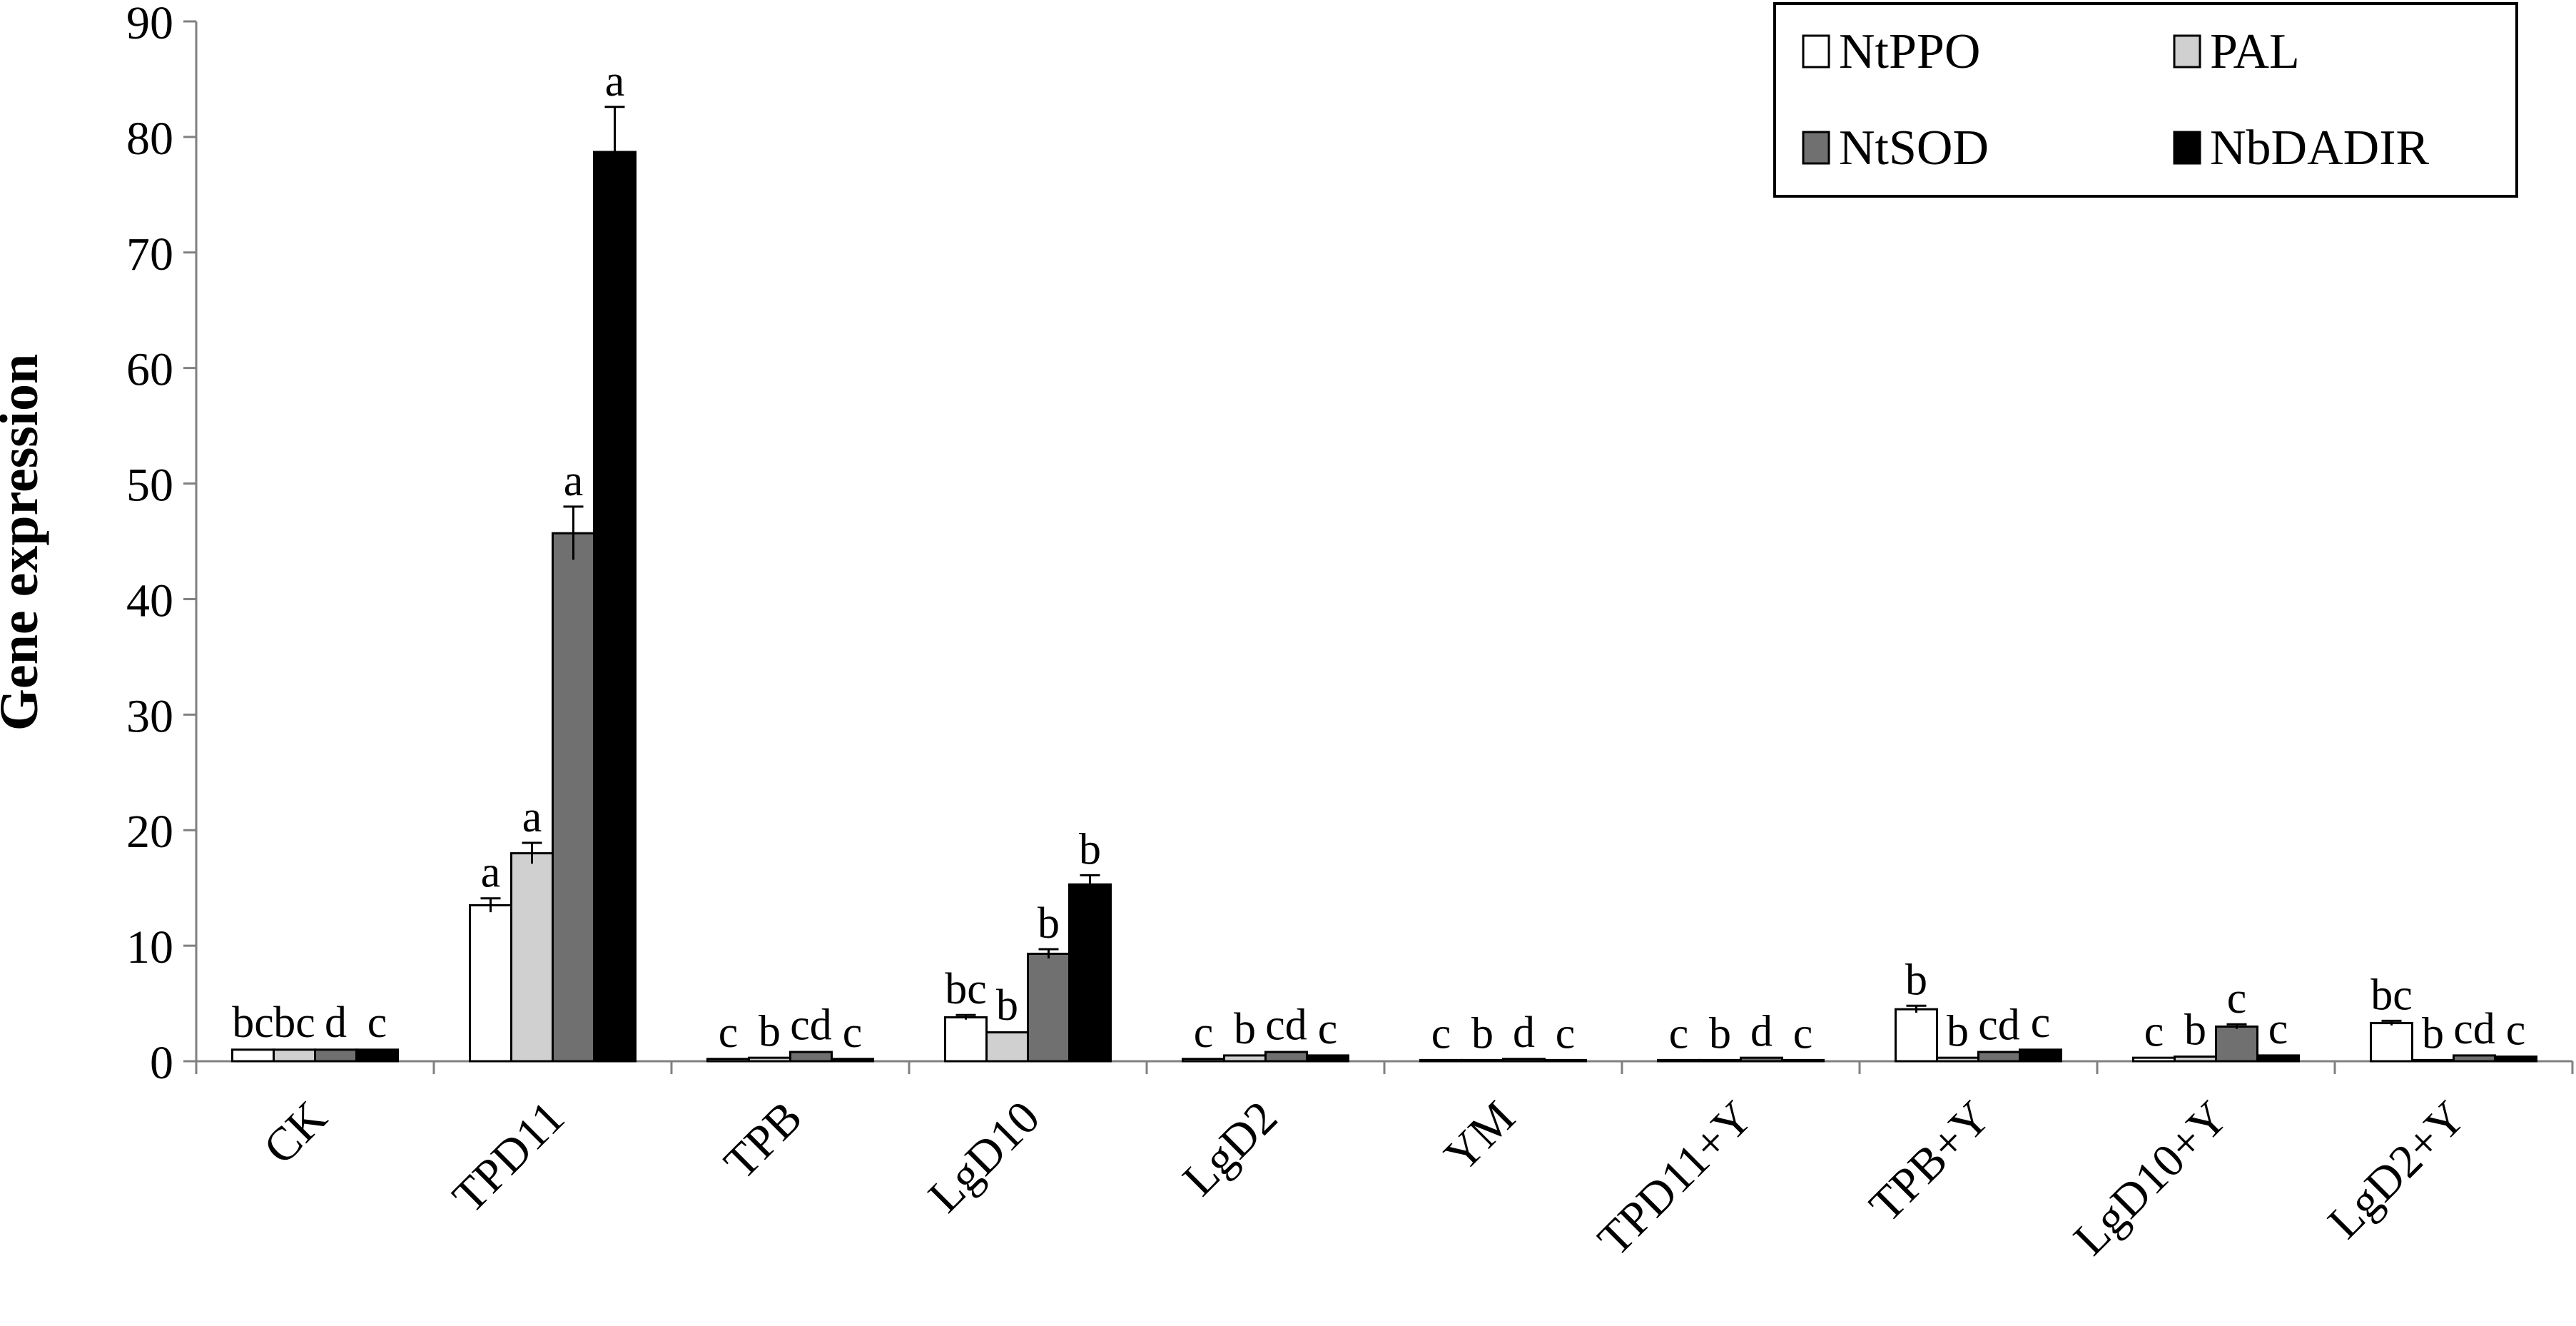 Image resolution: width=2576 pixels, height=1326 pixels. What do you see at coordinates (149, 947) in the screenshot?
I see `y-tick-label: 10` at bounding box center [149, 947].